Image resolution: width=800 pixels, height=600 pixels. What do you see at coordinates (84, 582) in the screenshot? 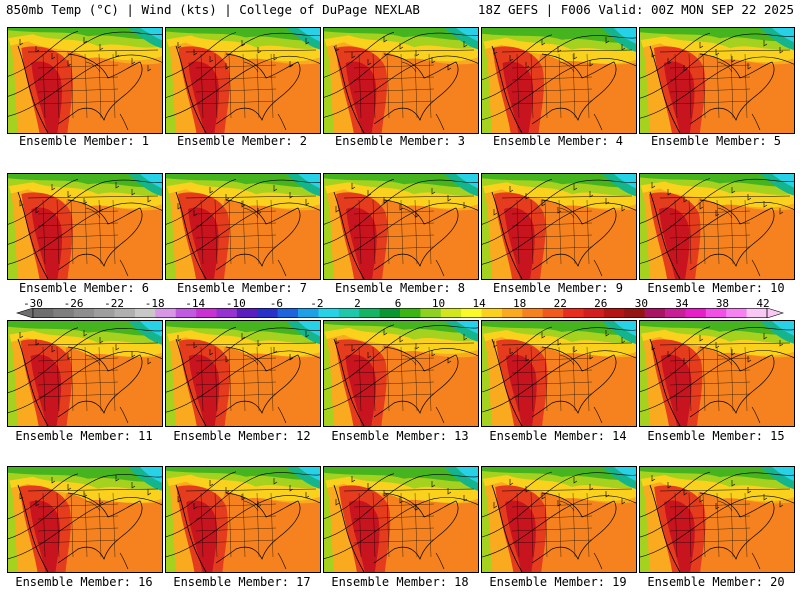
I see `ensemble-member-label: Ensemble Member: 16` at bounding box center [84, 582].